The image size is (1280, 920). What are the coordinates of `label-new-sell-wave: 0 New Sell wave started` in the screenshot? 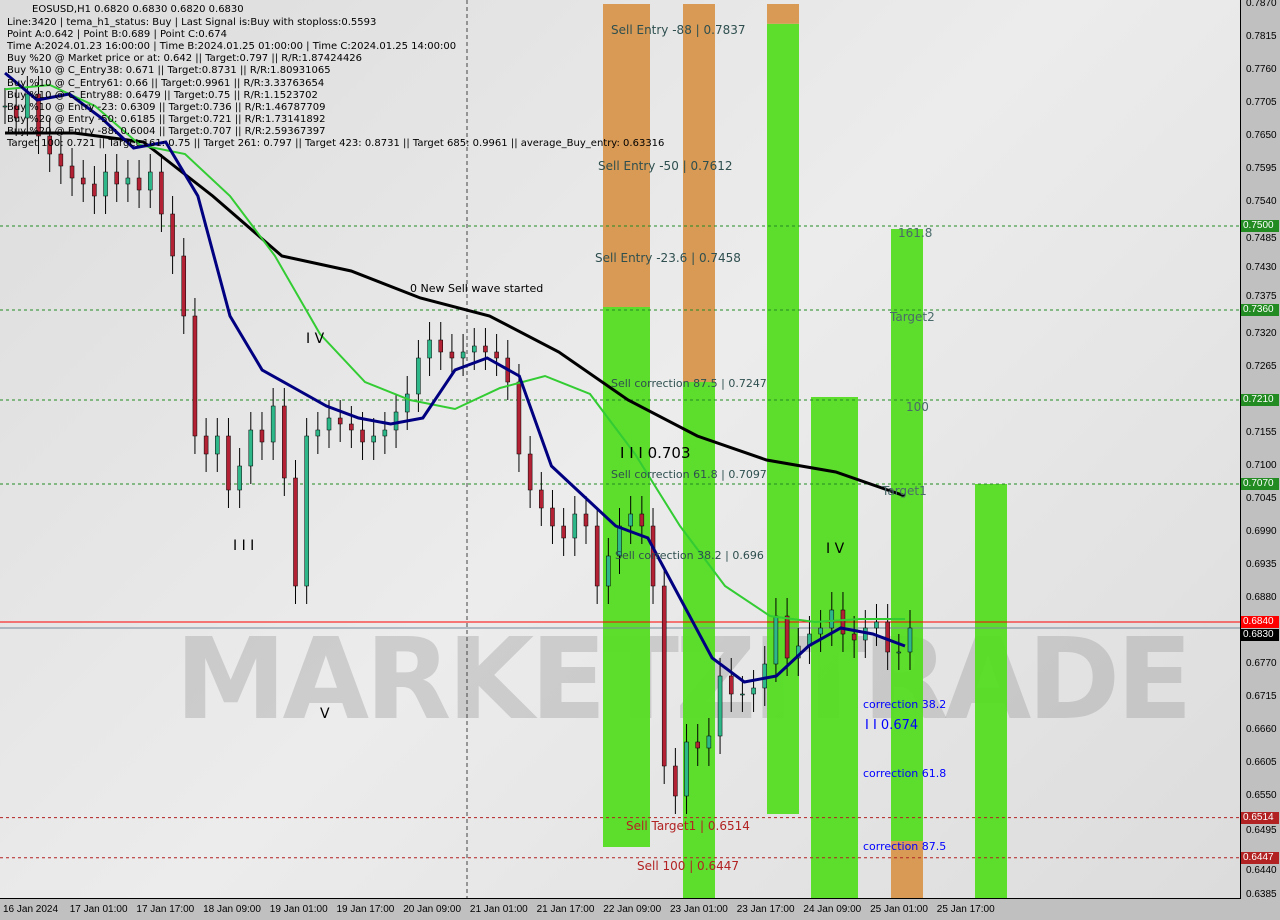 It's located at (477, 288).